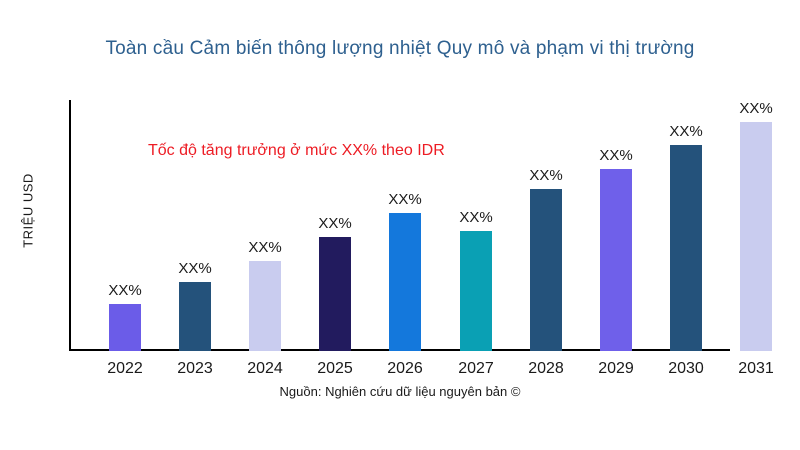  What do you see at coordinates (265, 247) in the screenshot?
I see `bar-value-label-2024: XX%` at bounding box center [265, 247].